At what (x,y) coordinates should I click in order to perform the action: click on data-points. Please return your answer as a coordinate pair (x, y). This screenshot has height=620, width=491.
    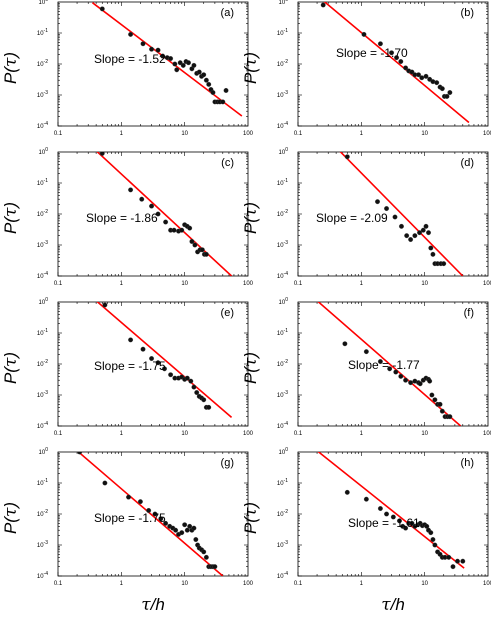
    Looking at the image, I should click on (164, 55).